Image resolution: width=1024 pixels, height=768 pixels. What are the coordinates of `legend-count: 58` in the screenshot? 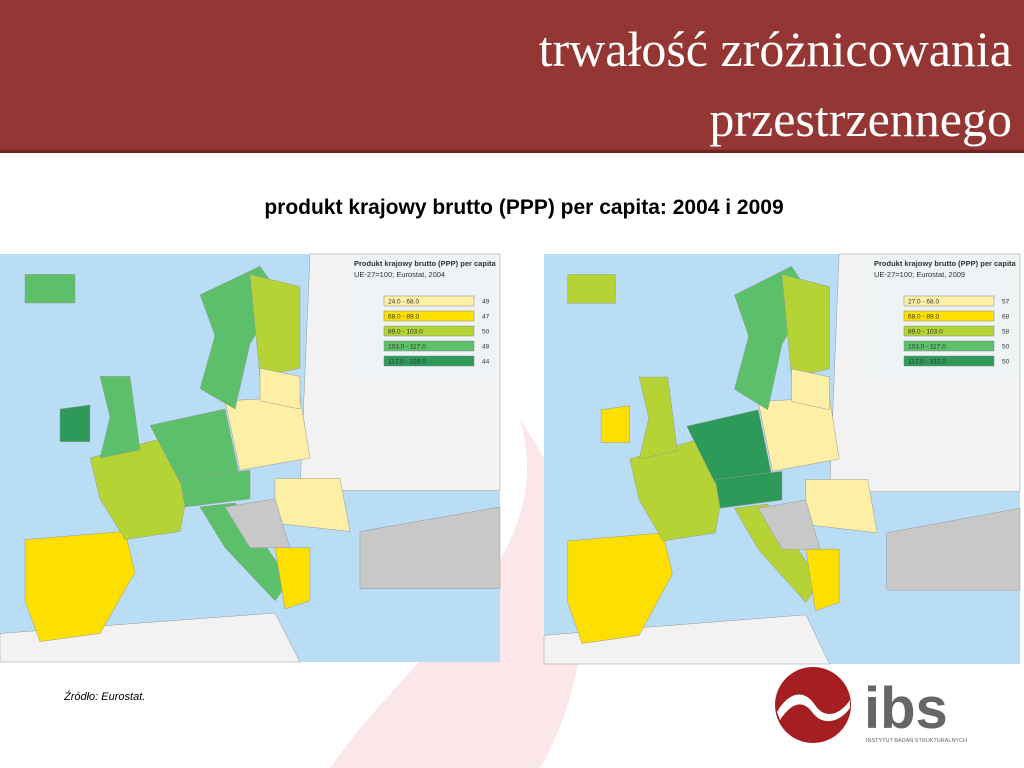 It's located at (1006, 332).